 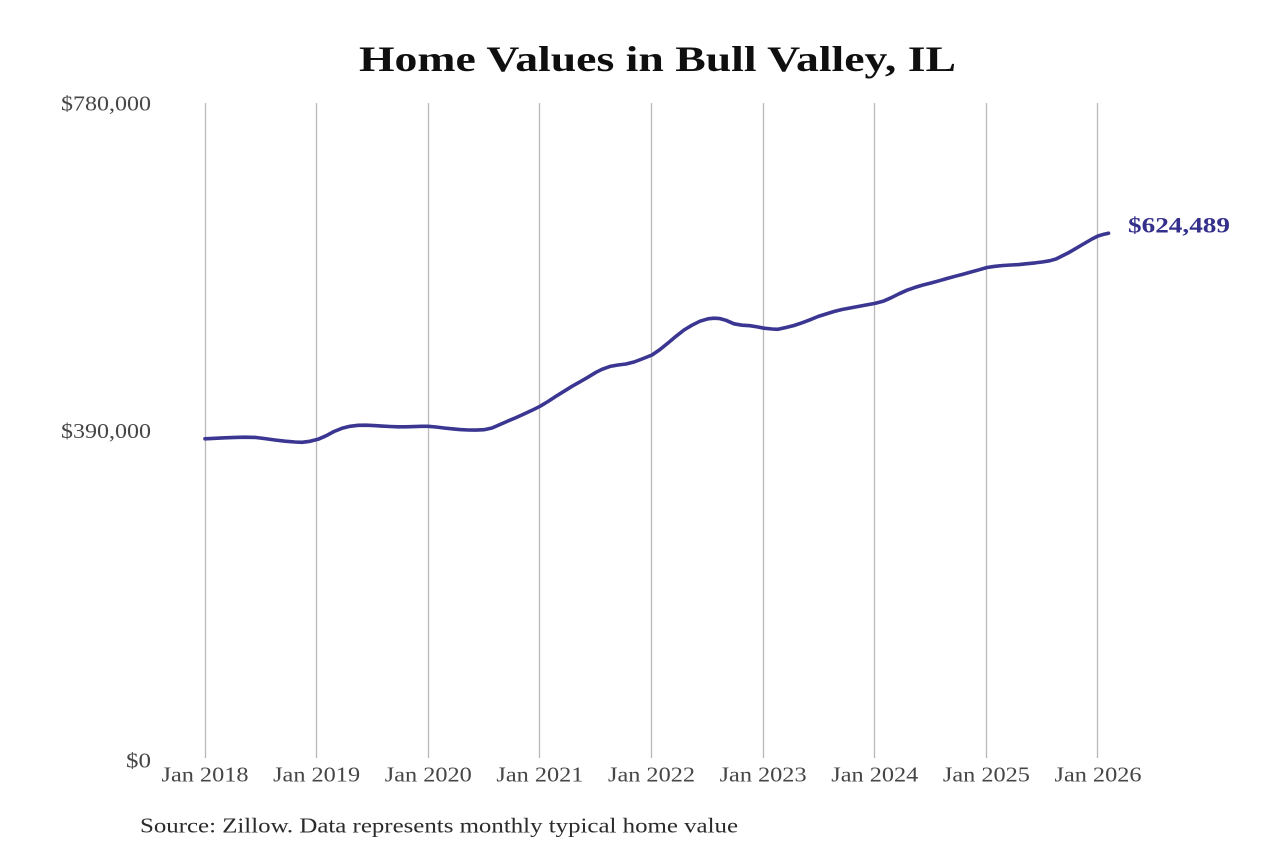 What do you see at coordinates (205, 775) in the screenshot?
I see `svg-text: Jan 2018` at bounding box center [205, 775].